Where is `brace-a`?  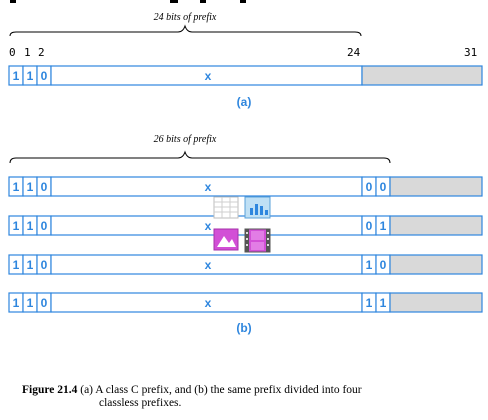
brace-a is located at coordinates (185, 30).